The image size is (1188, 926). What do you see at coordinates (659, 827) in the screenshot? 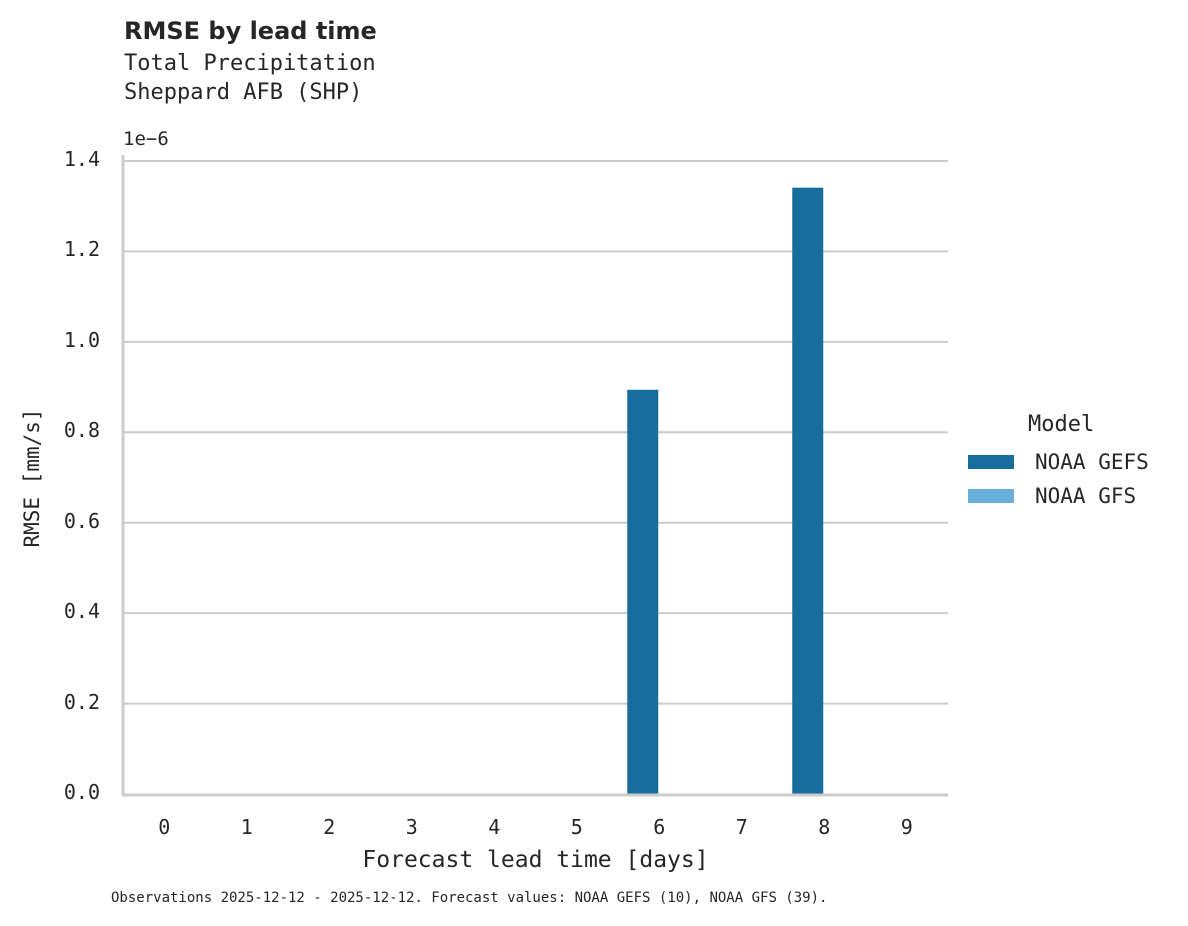
I see `x-tick-label: 6` at bounding box center [659, 827].